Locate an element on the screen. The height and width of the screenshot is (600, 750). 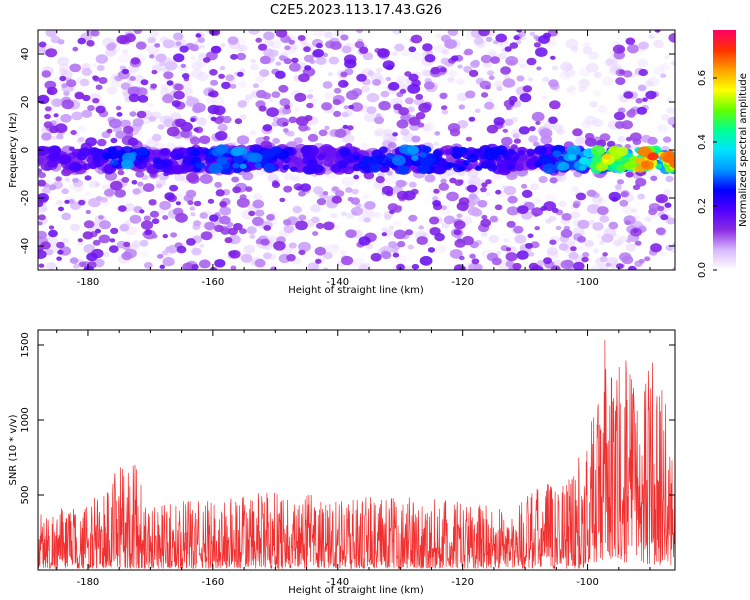
colorbar-tick-label: 0.2 is located at coordinates (702, 206).